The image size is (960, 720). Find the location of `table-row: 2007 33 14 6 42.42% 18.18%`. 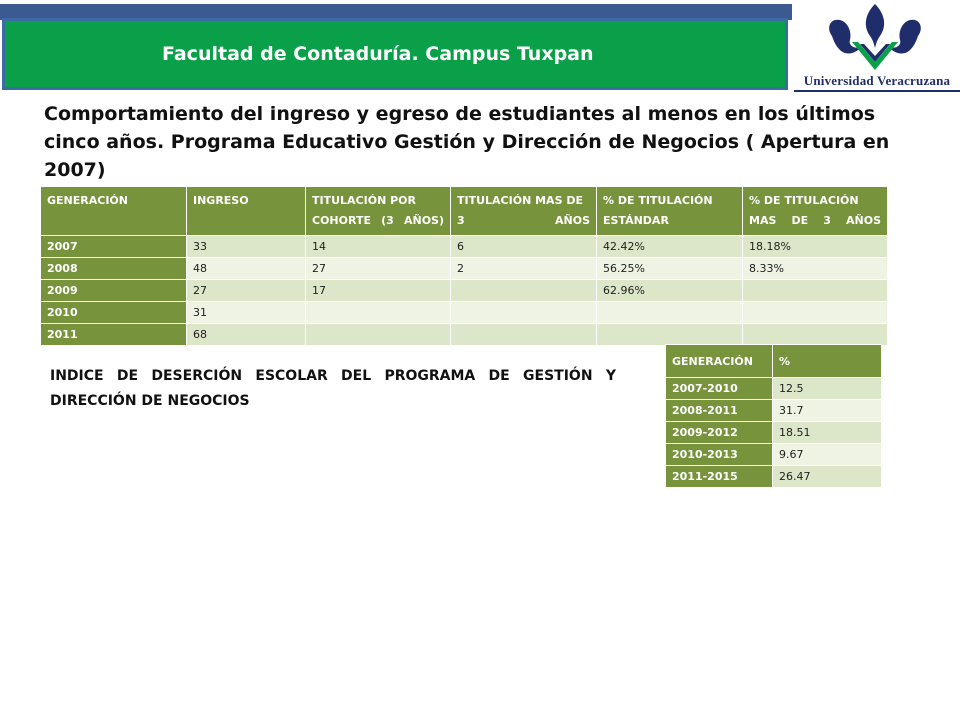

table-row: 2007 33 14 6 42.42% 18.18% is located at coordinates (464, 246).